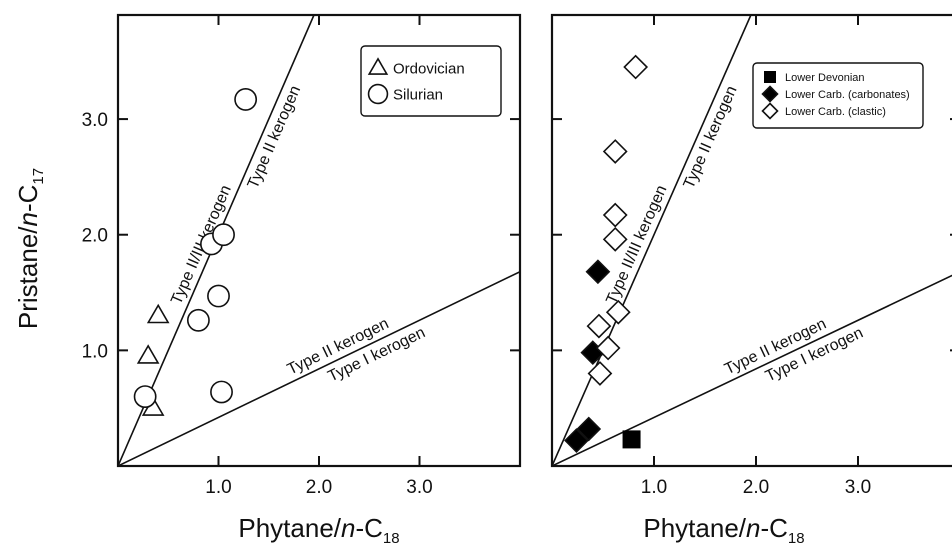 This screenshot has width=952, height=549. I want to click on legend-marker-lower-carb-clastic, so click(770, 111).